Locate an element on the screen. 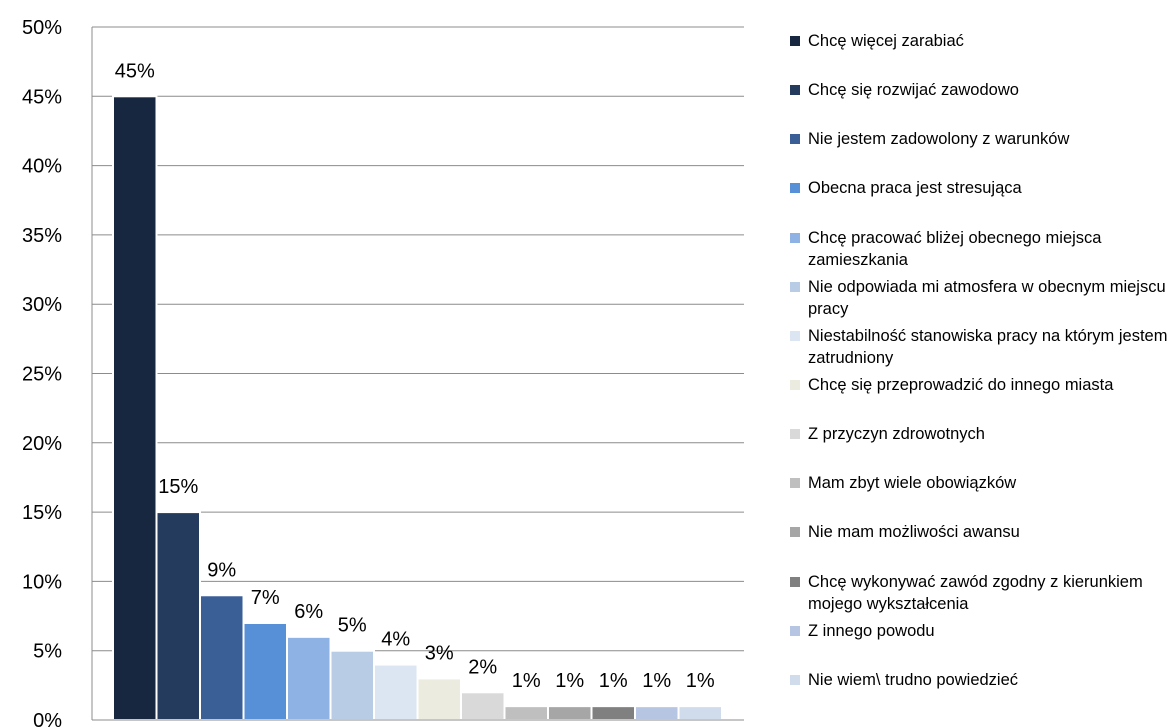 The image size is (1170, 727). y-tick-label: 30% is located at coordinates (42, 305).